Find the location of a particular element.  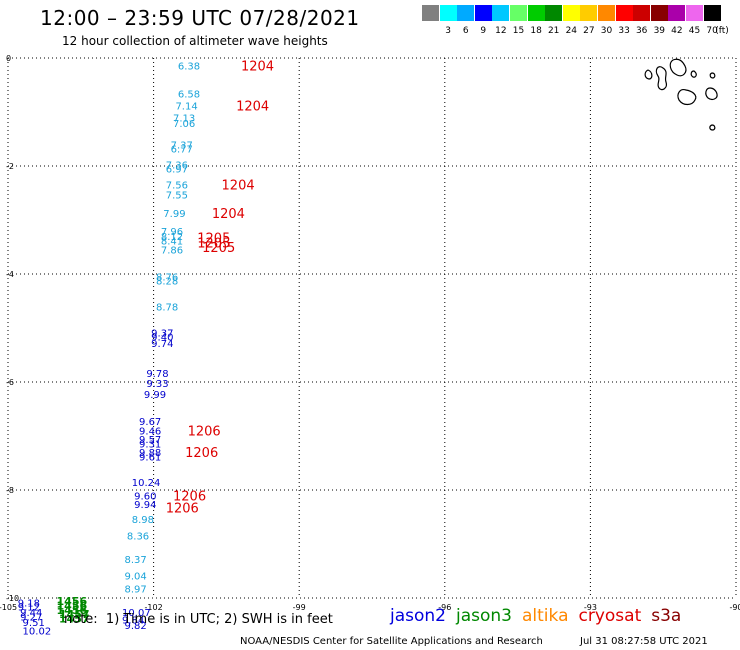

wave-height-value: 9.31 is located at coordinates (150, 445).